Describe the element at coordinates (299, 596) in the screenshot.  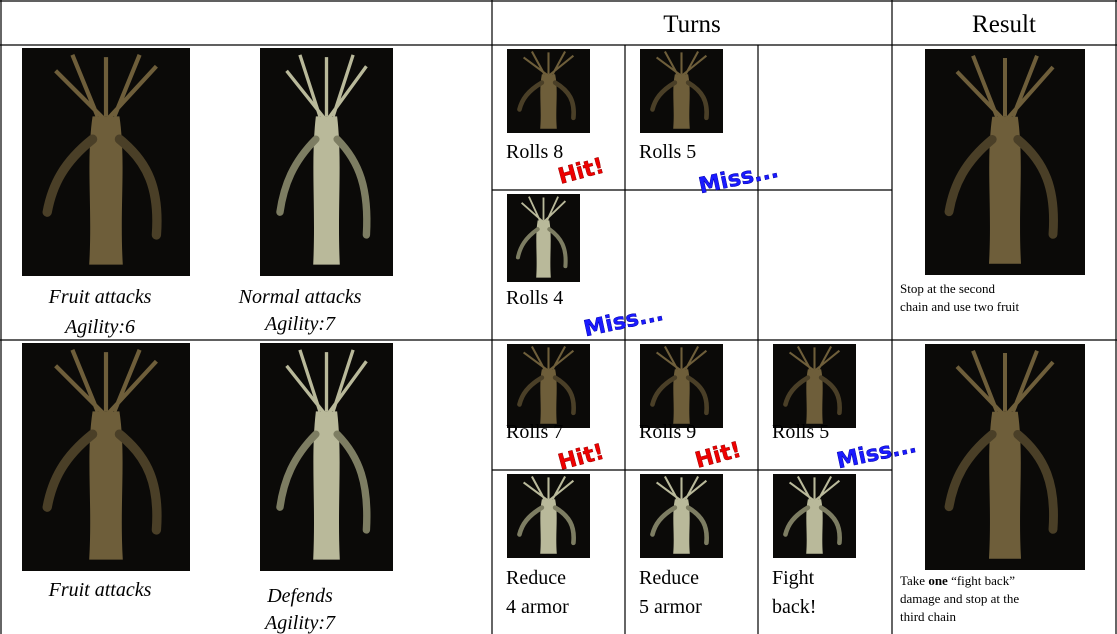
I see `caption: Defends` at that location.